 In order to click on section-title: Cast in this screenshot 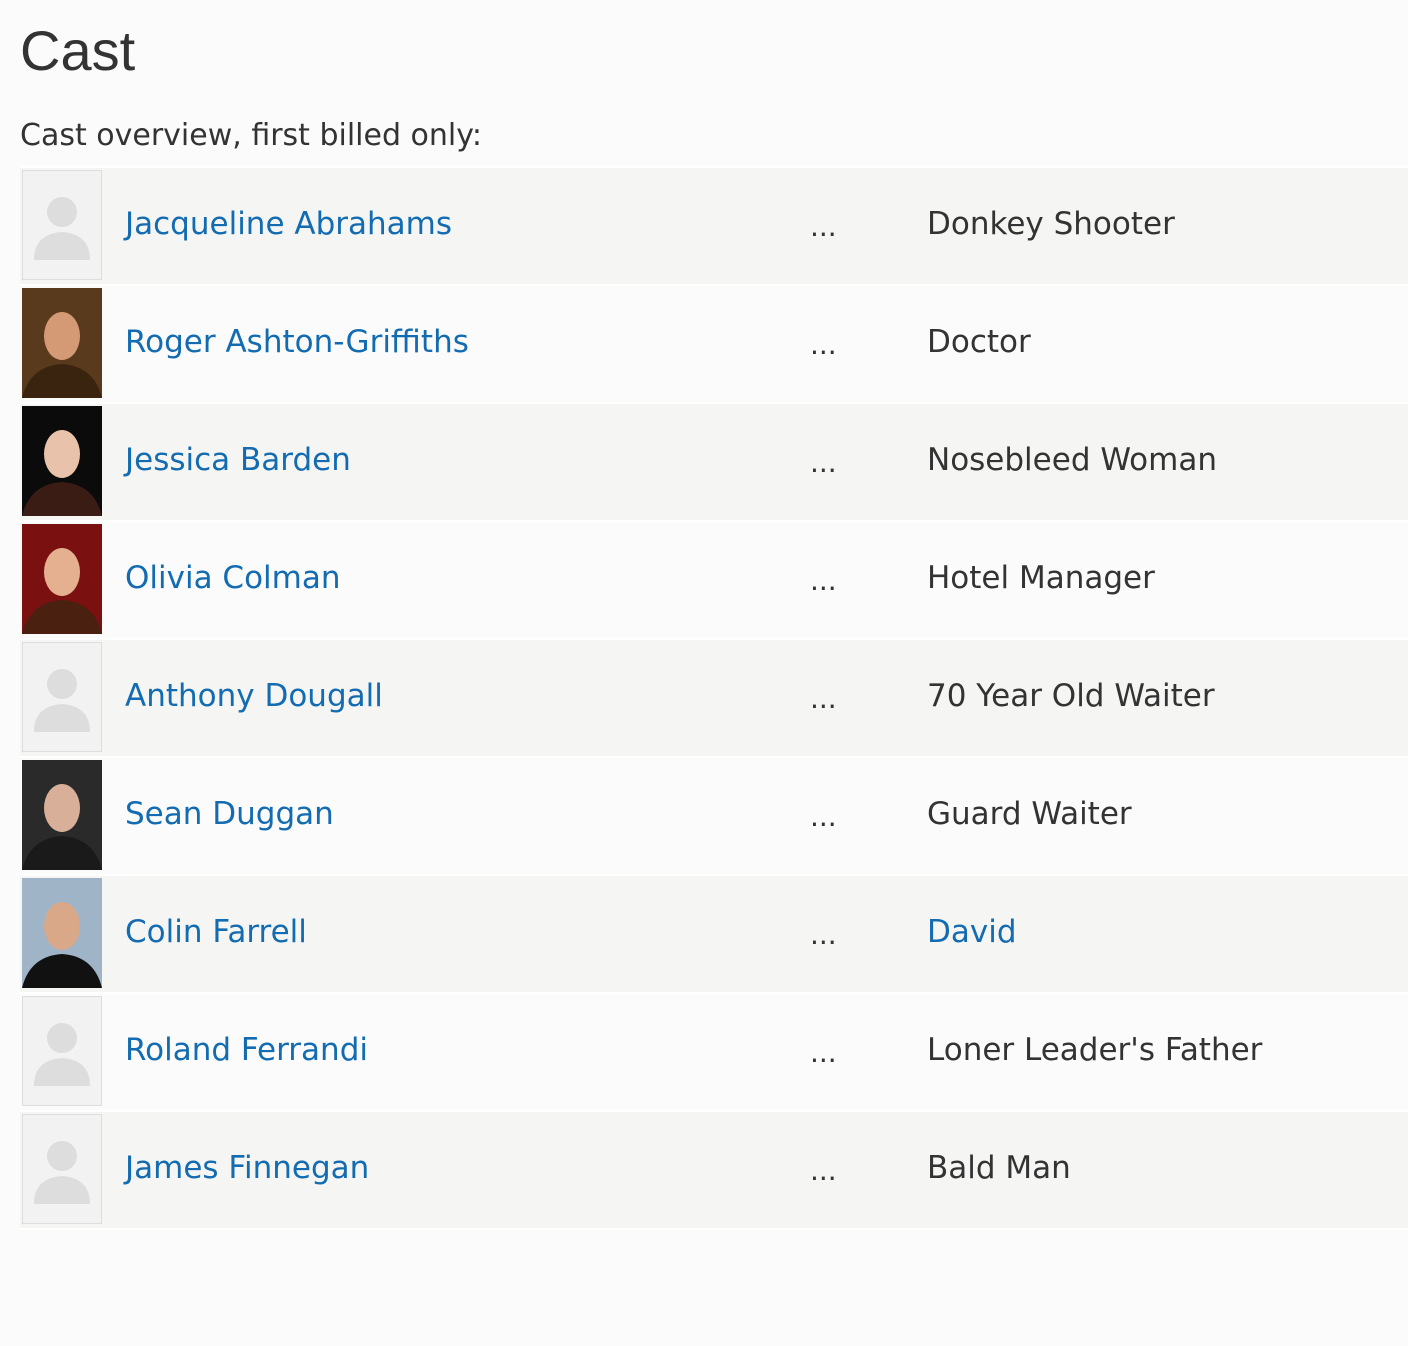, I will do `click(78, 50)`.